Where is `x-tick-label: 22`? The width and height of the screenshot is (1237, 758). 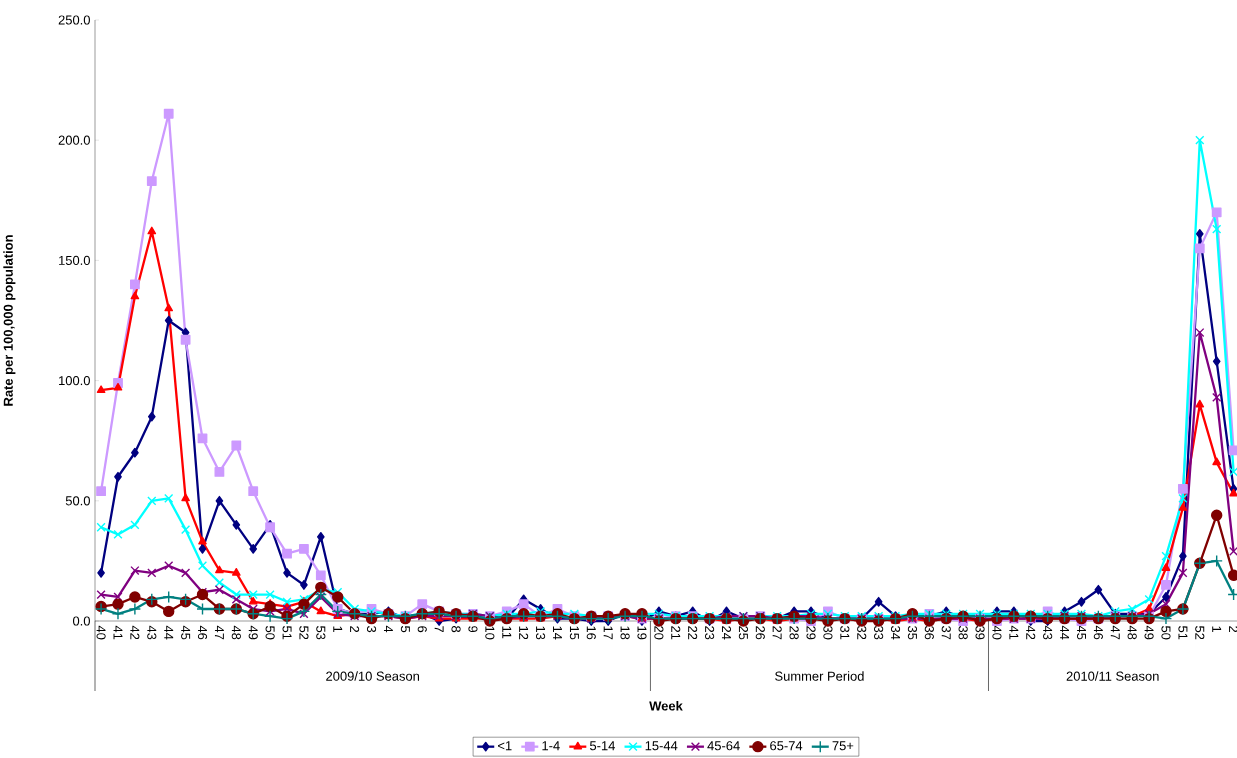 x-tick-label: 22 is located at coordinates (693, 633).